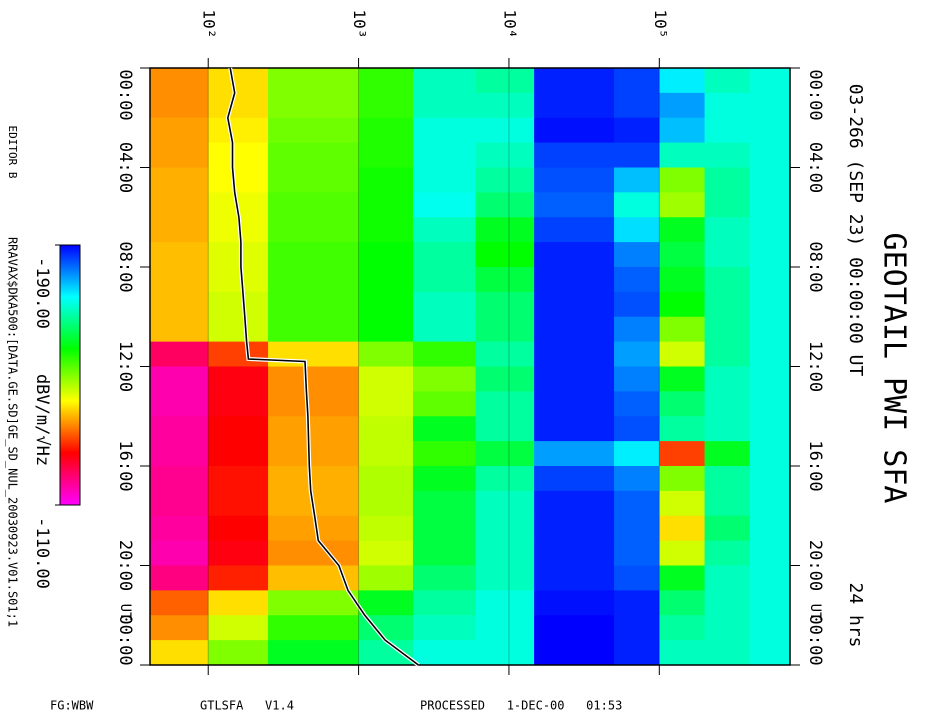 The height and width of the screenshot is (720, 945). What do you see at coordinates (815, 612) in the screenshot?
I see `ut-label: UT` at bounding box center [815, 612].